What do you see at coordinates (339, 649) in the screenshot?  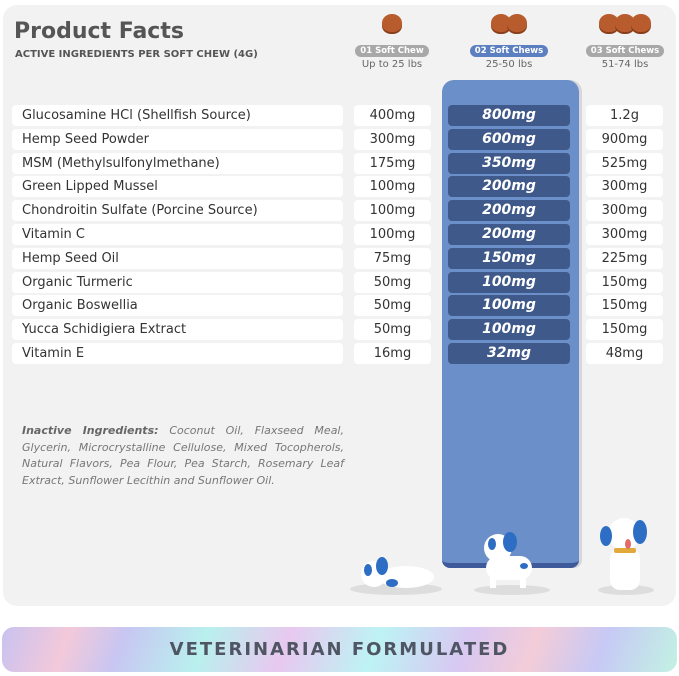 I see `veterinarian-formulated-banner: VETERINARIAN FORMULATED` at bounding box center [339, 649].